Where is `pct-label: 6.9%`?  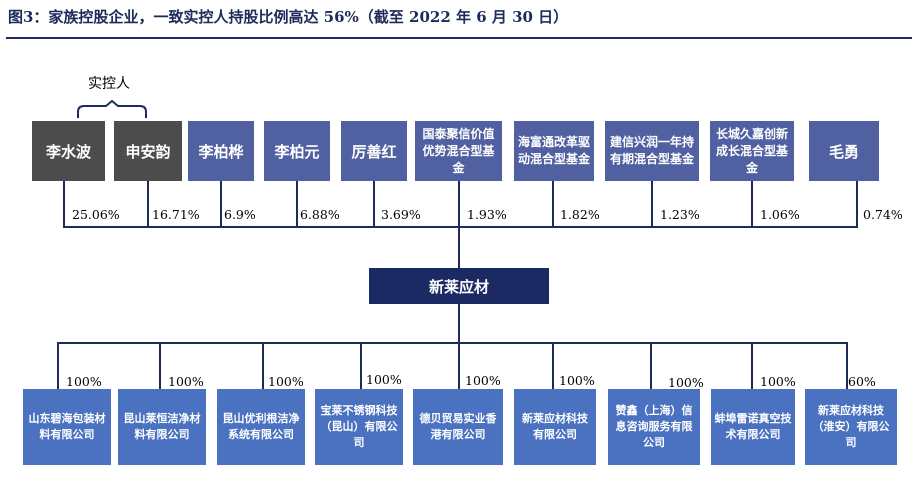
pct-label: 6.9% is located at coordinates (240, 214).